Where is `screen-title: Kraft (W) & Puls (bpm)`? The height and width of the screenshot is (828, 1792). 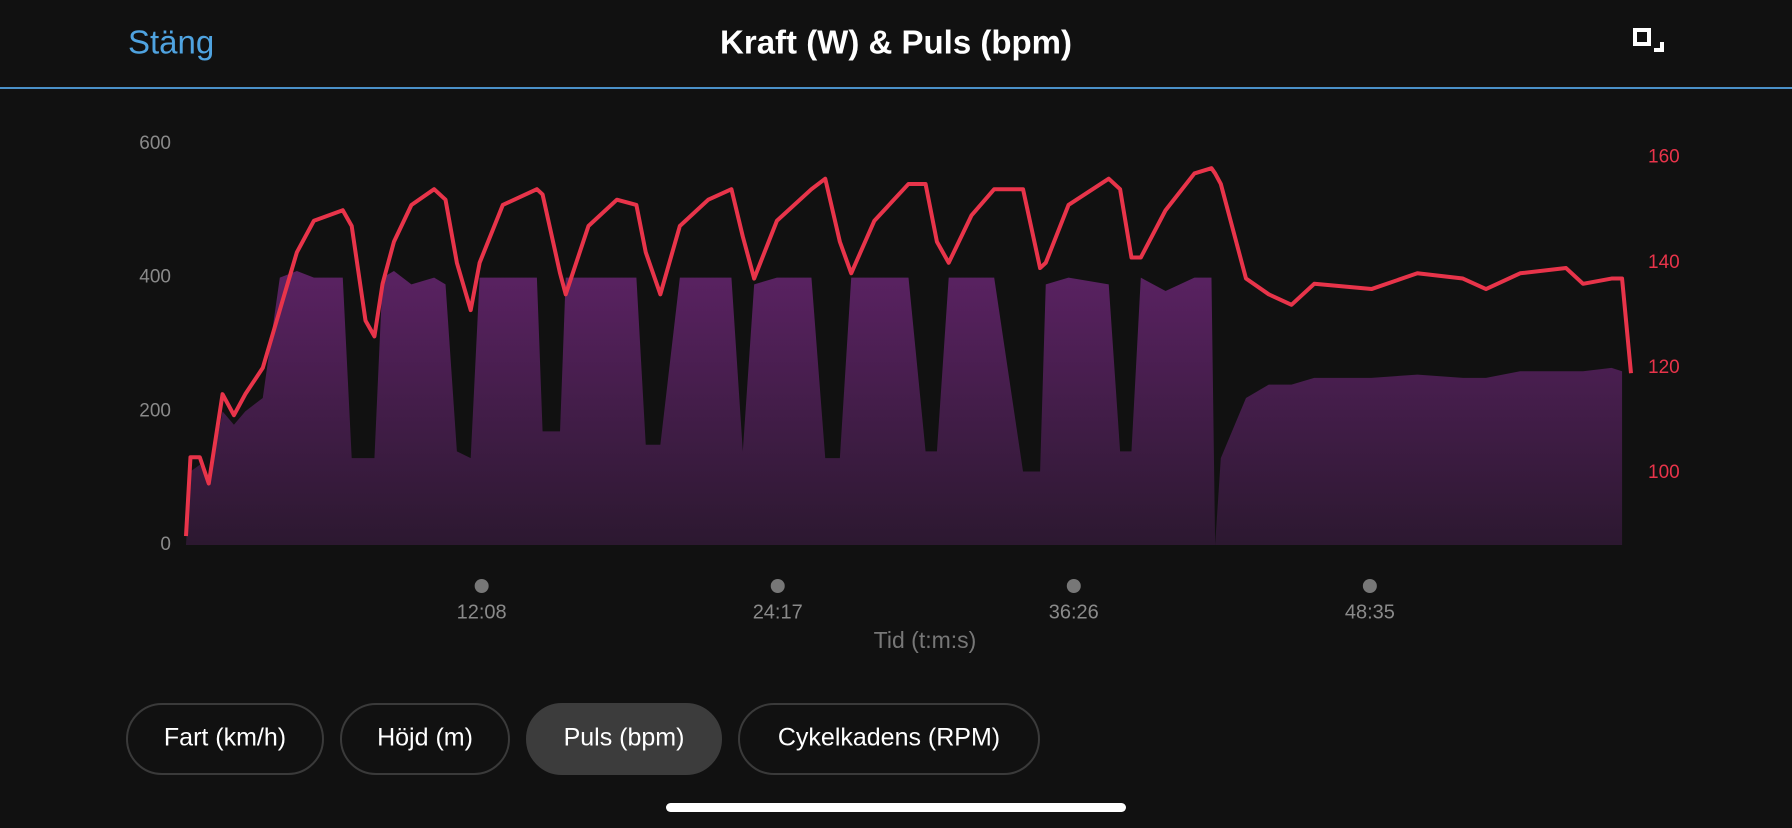 screen-title: Kraft (W) & Puls (bpm) is located at coordinates (896, 42).